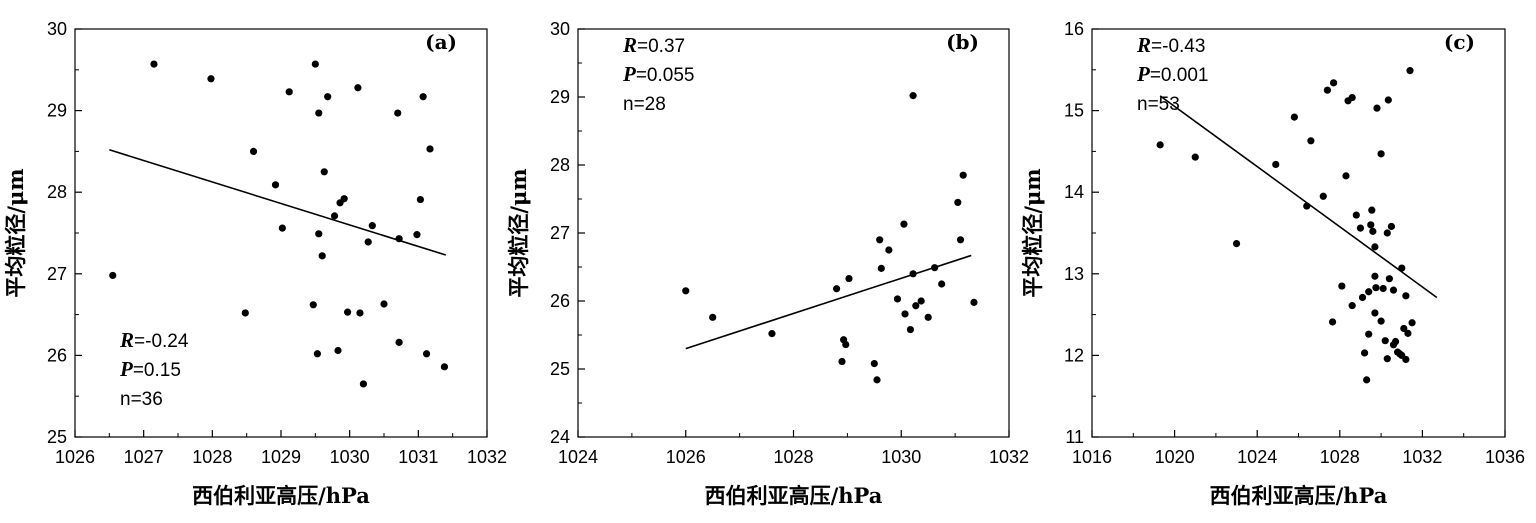 The width and height of the screenshot is (1536, 523). Describe the element at coordinates (1175, 457) in the screenshot. I see `x-tick-label: 1020` at that location.